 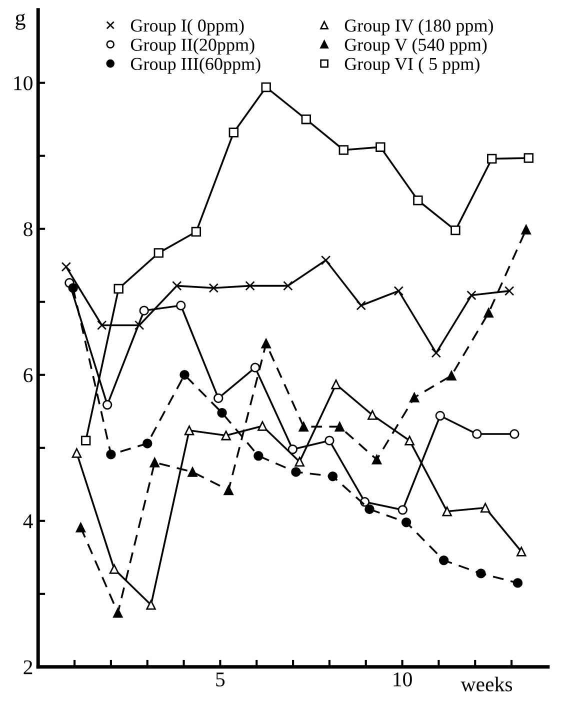 What do you see at coordinates (28, 229) in the screenshot?
I see `y-tick-label: 8` at bounding box center [28, 229].